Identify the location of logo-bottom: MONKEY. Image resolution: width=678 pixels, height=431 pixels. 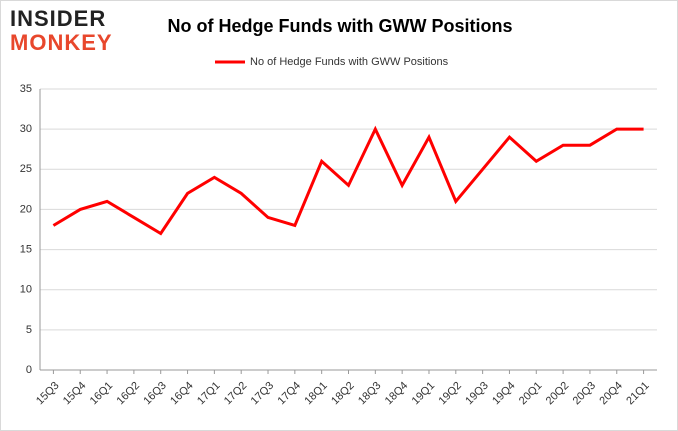
(61, 42).